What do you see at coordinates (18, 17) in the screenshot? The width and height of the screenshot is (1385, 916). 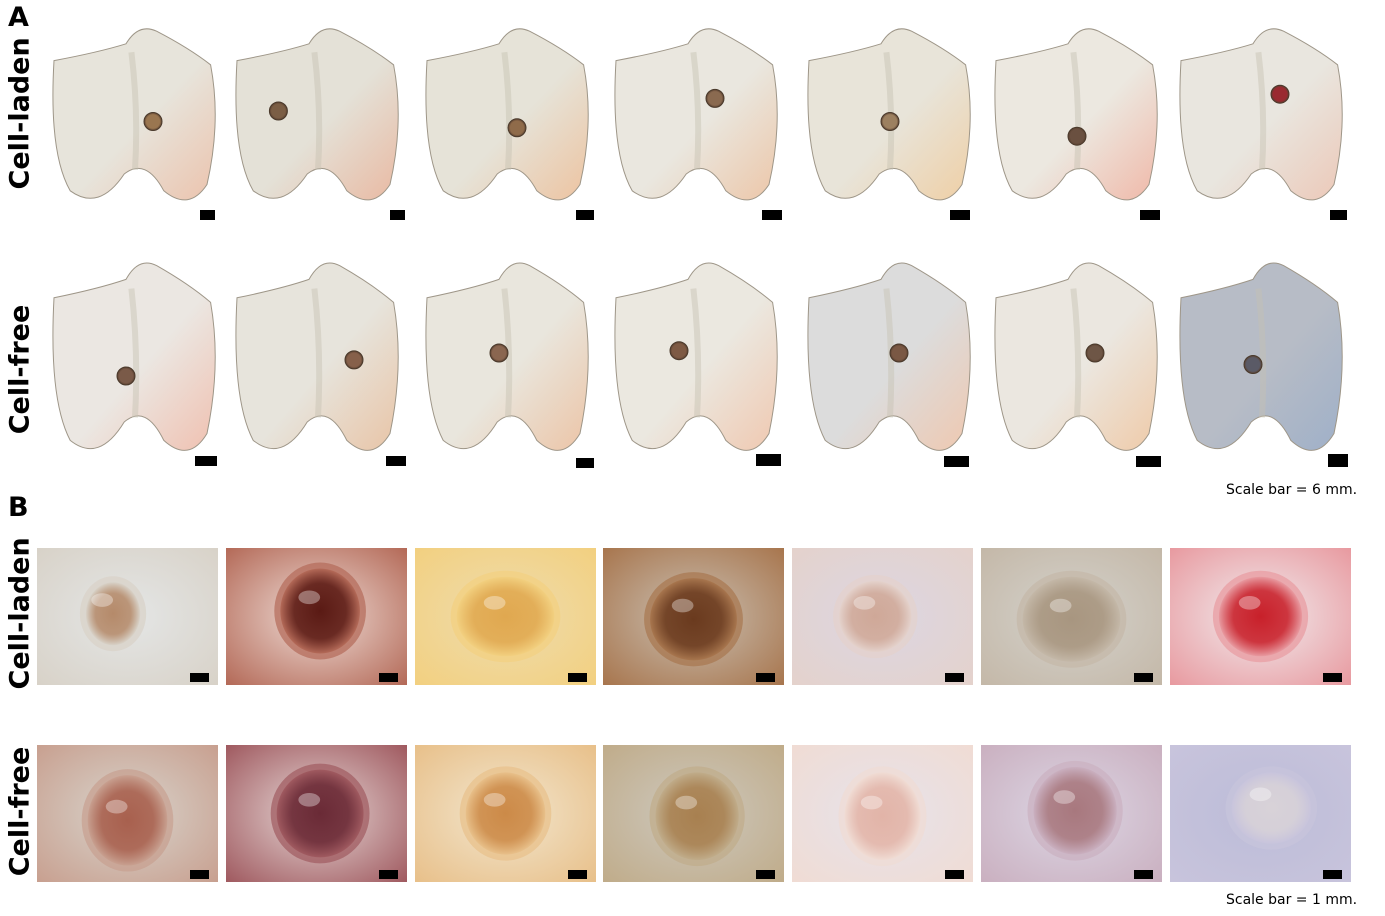 I see `panel-a-letter: A` at bounding box center [18, 17].